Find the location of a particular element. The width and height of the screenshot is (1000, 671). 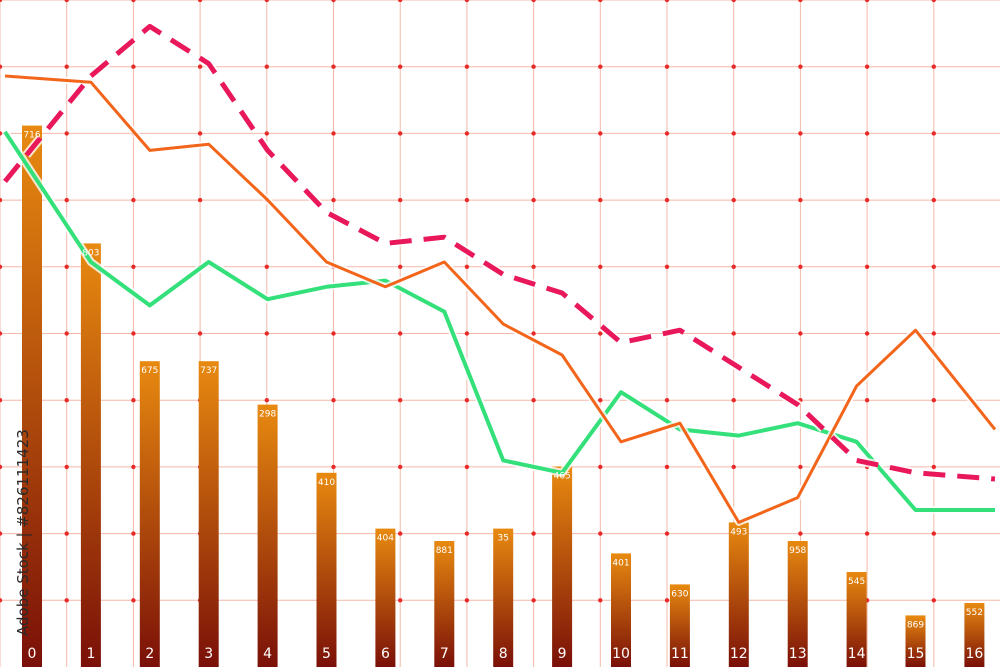

category-label: 6 is located at coordinates (385, 654).